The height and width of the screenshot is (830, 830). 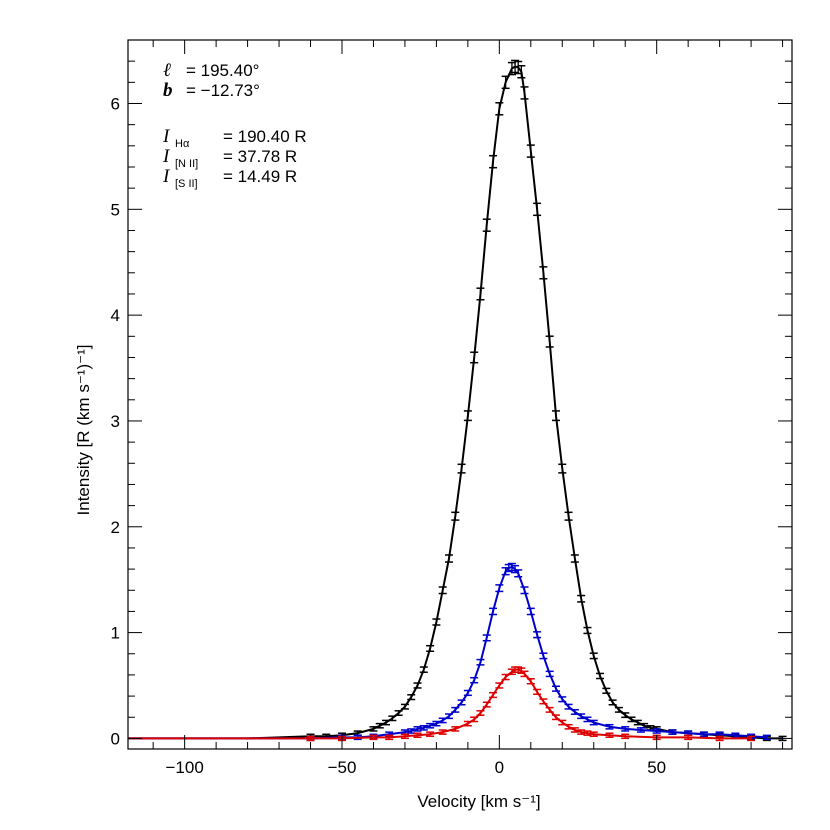 I want to click on galactic-longitude-symbol: ℓ, so click(x=167, y=70).